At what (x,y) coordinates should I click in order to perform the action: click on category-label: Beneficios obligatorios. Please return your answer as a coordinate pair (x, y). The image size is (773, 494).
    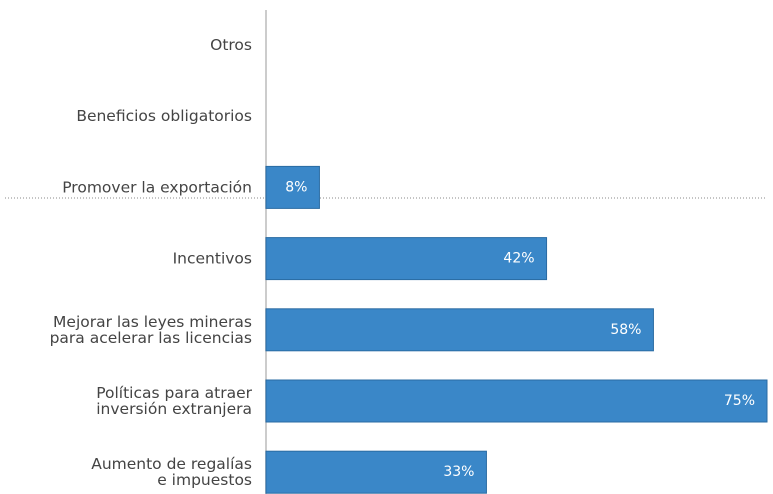
    Looking at the image, I should click on (164, 116).